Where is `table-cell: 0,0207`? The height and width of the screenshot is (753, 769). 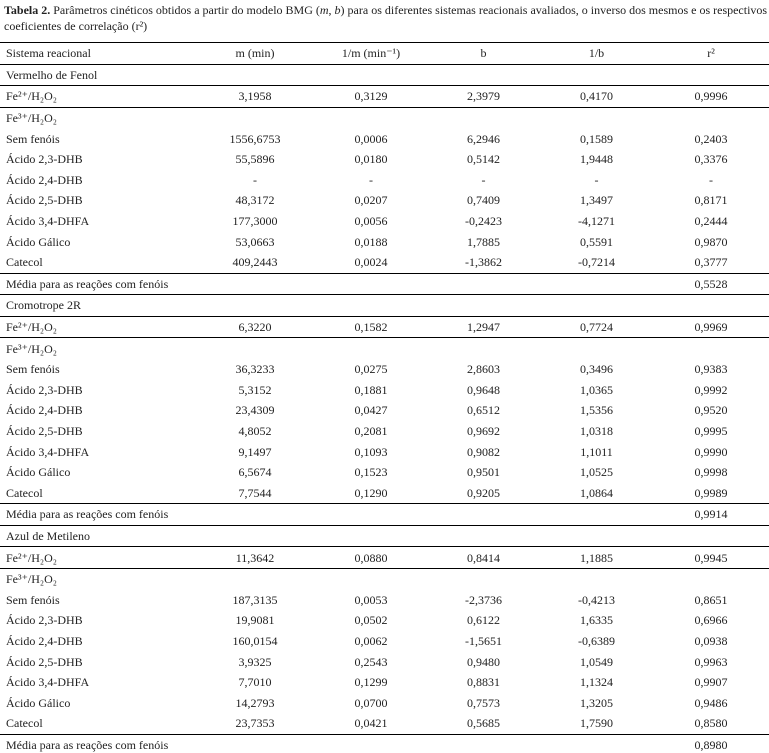 table-cell: 0,0207 is located at coordinates (371, 200).